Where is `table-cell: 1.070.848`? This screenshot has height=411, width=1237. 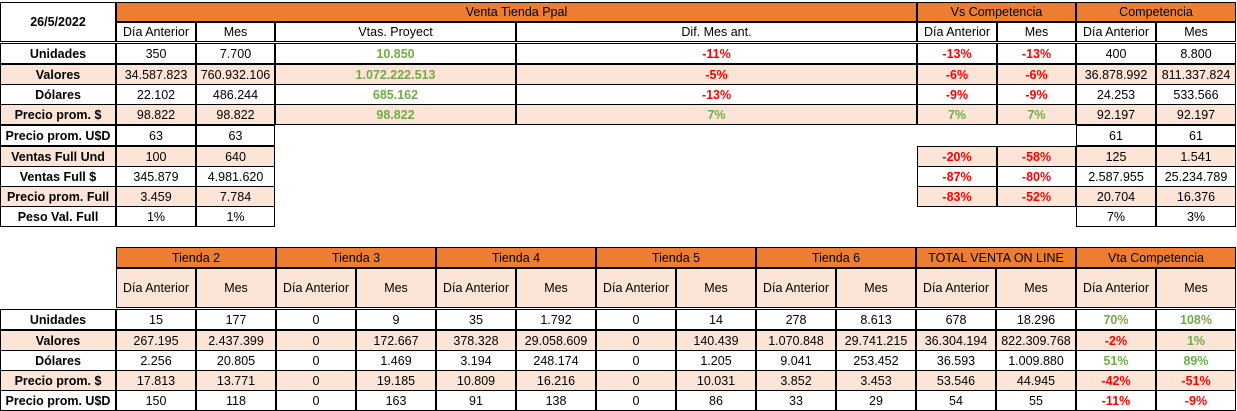 table-cell: 1.070.848 is located at coordinates (796, 340).